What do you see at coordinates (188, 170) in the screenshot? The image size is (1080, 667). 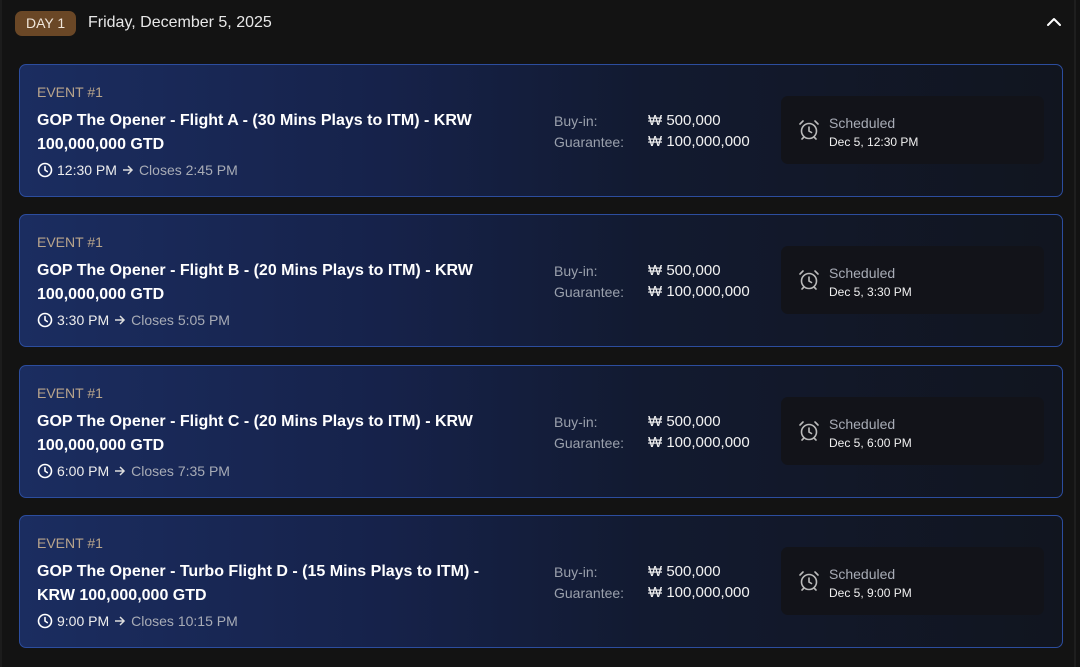 I see `close-time: Closes 2:45 PM` at bounding box center [188, 170].